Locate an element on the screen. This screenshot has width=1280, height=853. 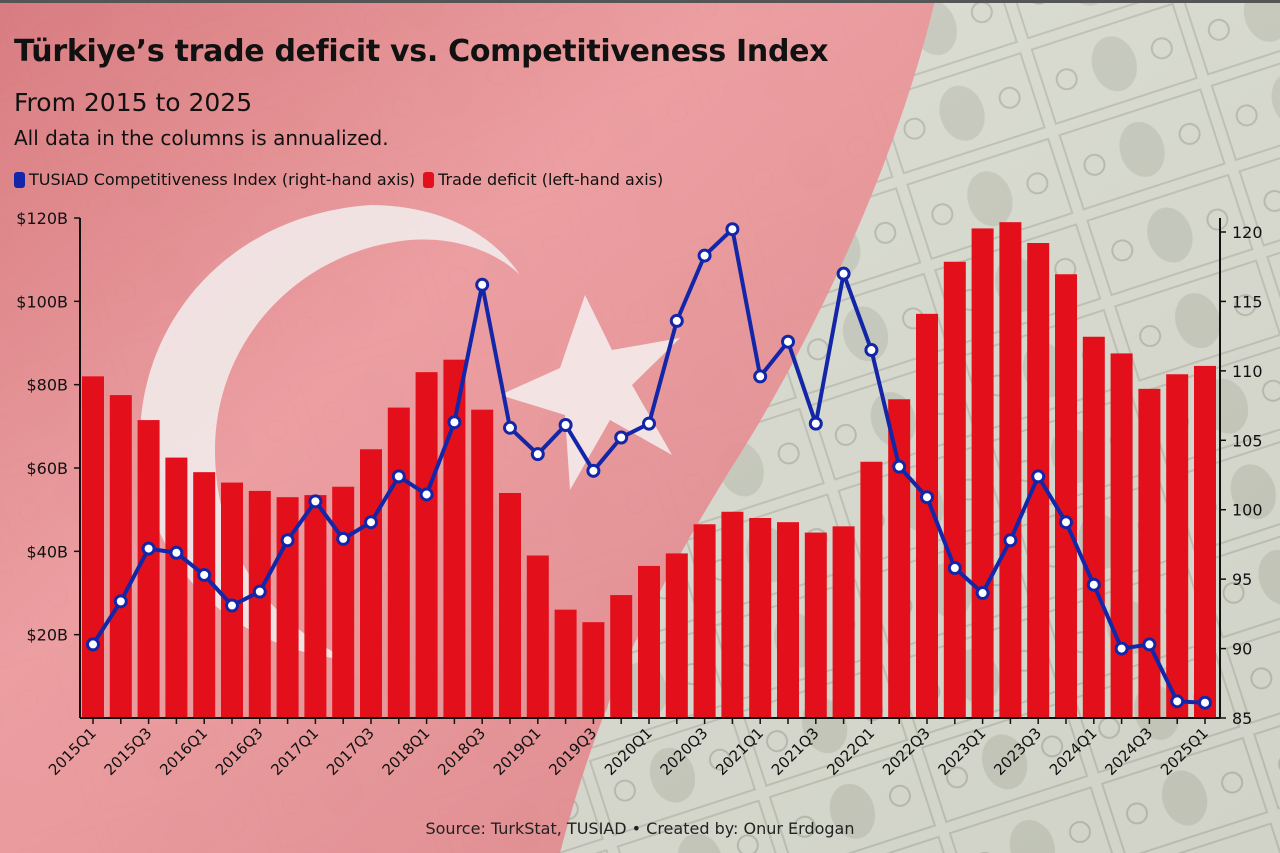
bar-2018Q1 is located at coordinates (426, 545).